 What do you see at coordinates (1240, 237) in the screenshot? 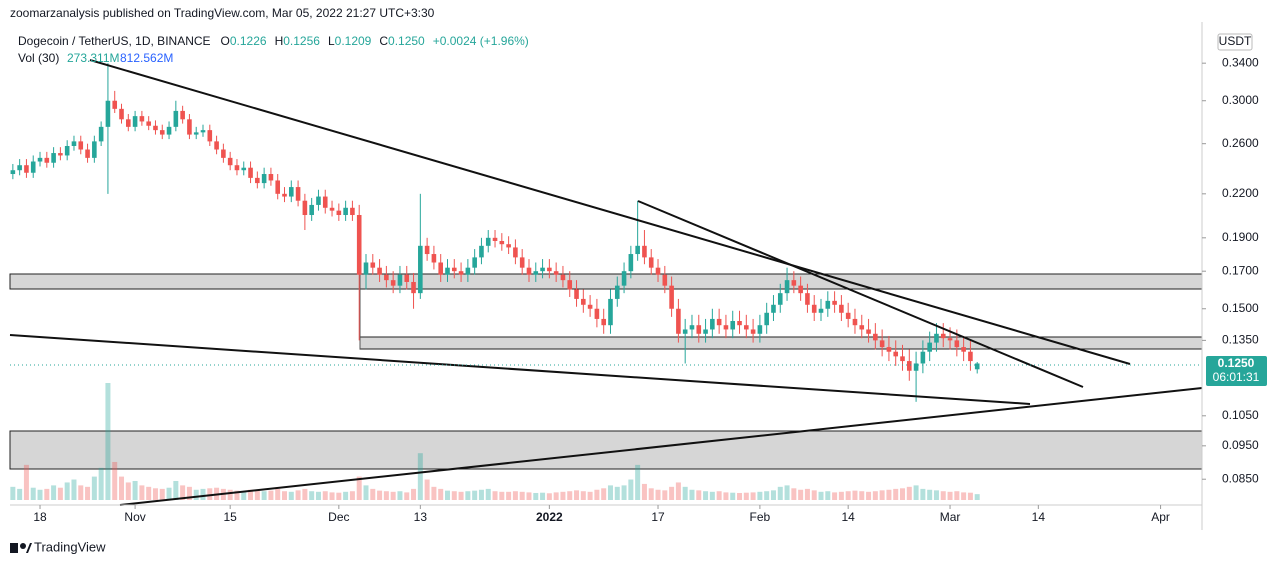
I see `y-tick-label: 0.1900` at bounding box center [1240, 237].